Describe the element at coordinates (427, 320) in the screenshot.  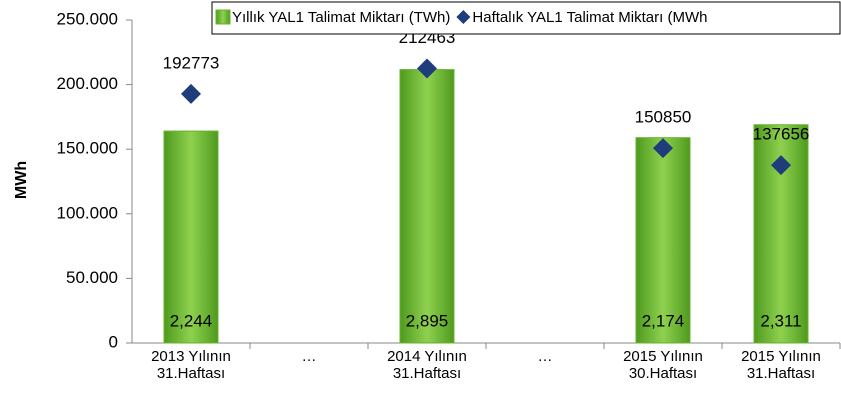
I see `bar-value-label: 2,895` at that location.